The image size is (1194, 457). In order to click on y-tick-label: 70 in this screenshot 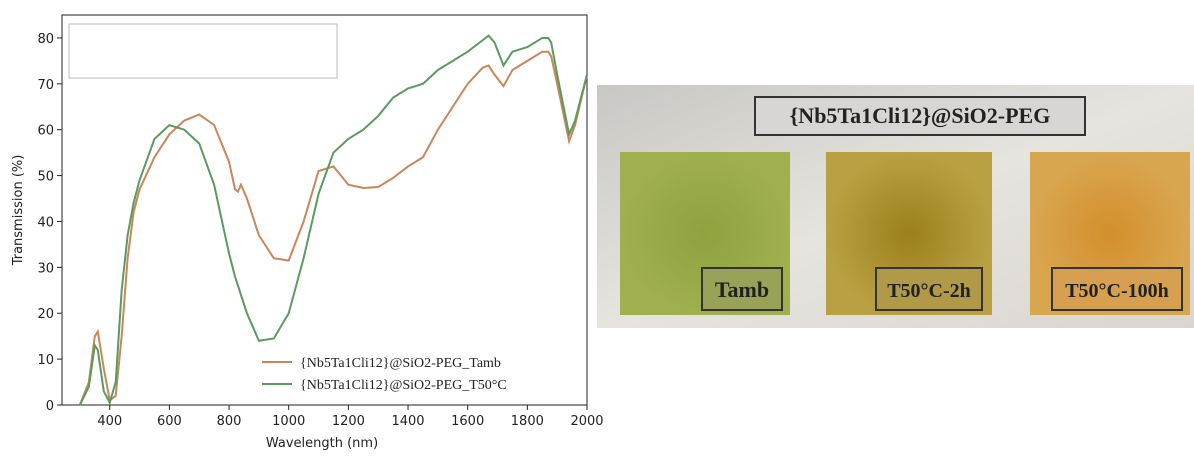, I will do `click(45, 85)`.